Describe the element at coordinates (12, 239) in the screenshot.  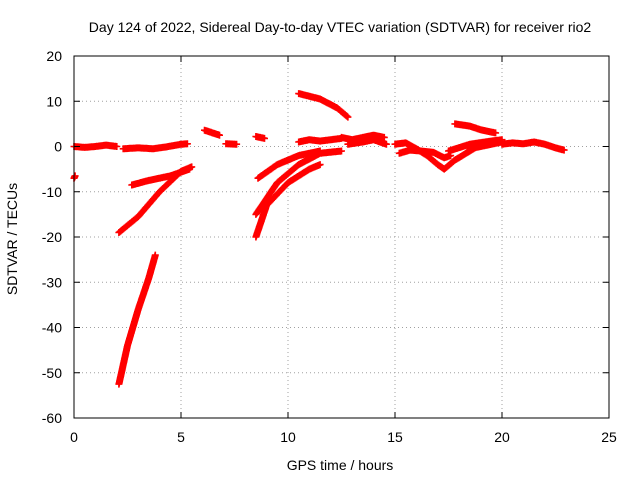
I see `y-axis-label: SDTVAR / TECUs` at that location.